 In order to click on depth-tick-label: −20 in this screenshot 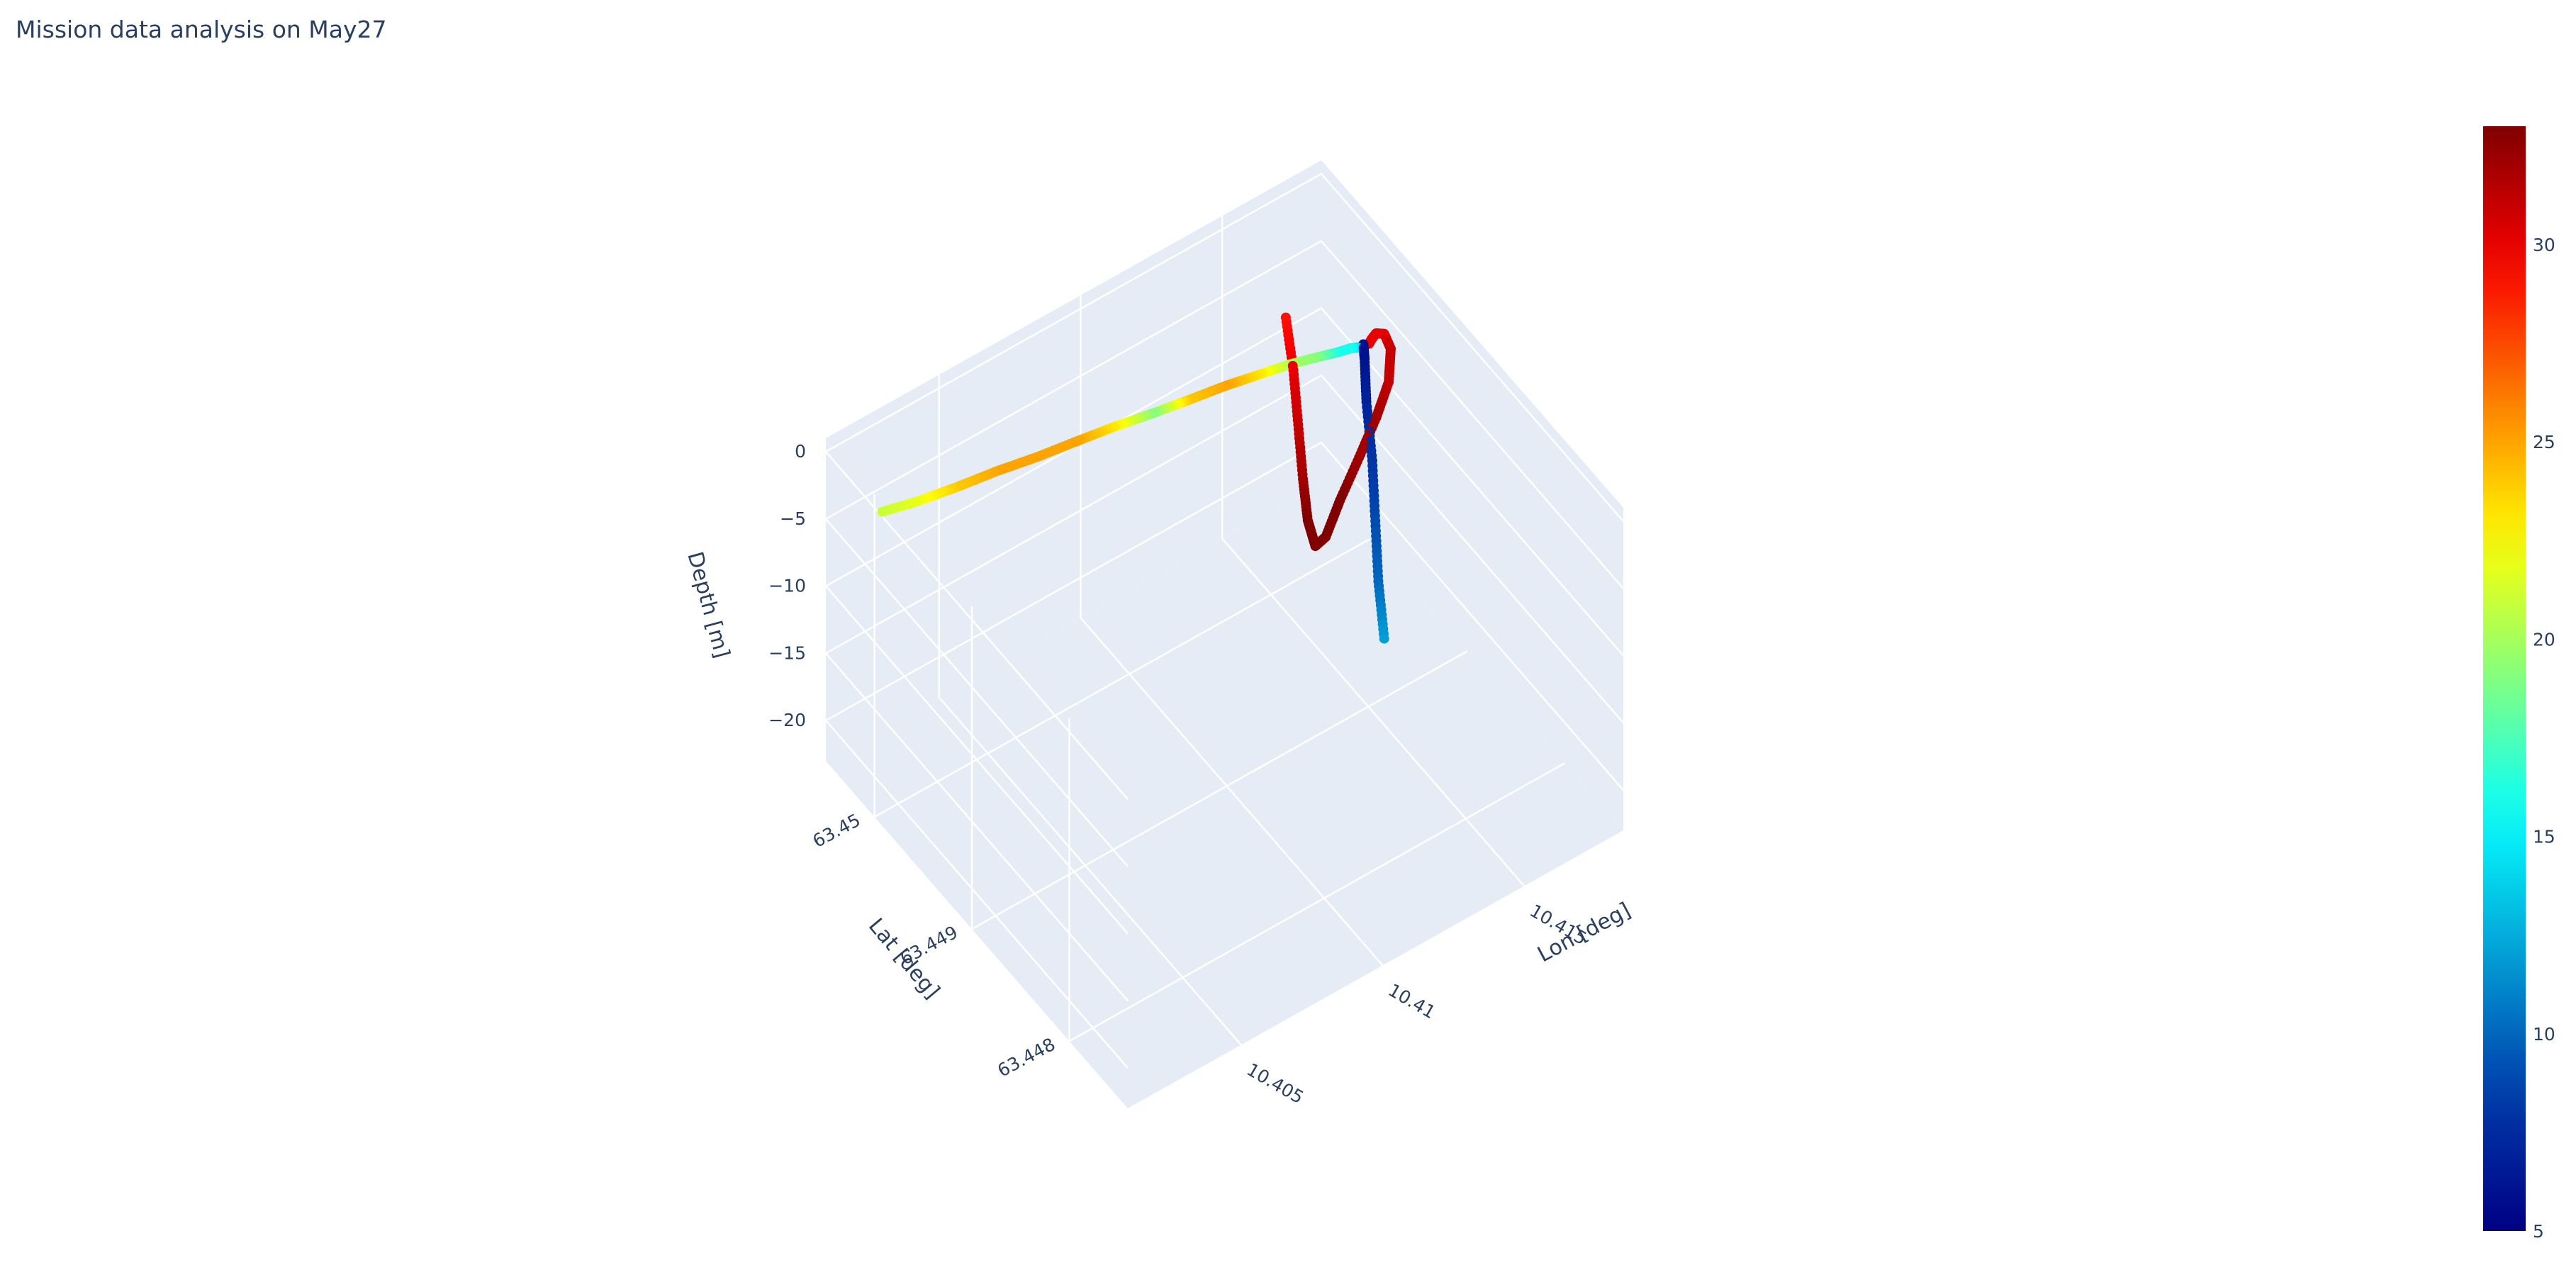, I will do `click(787, 720)`.